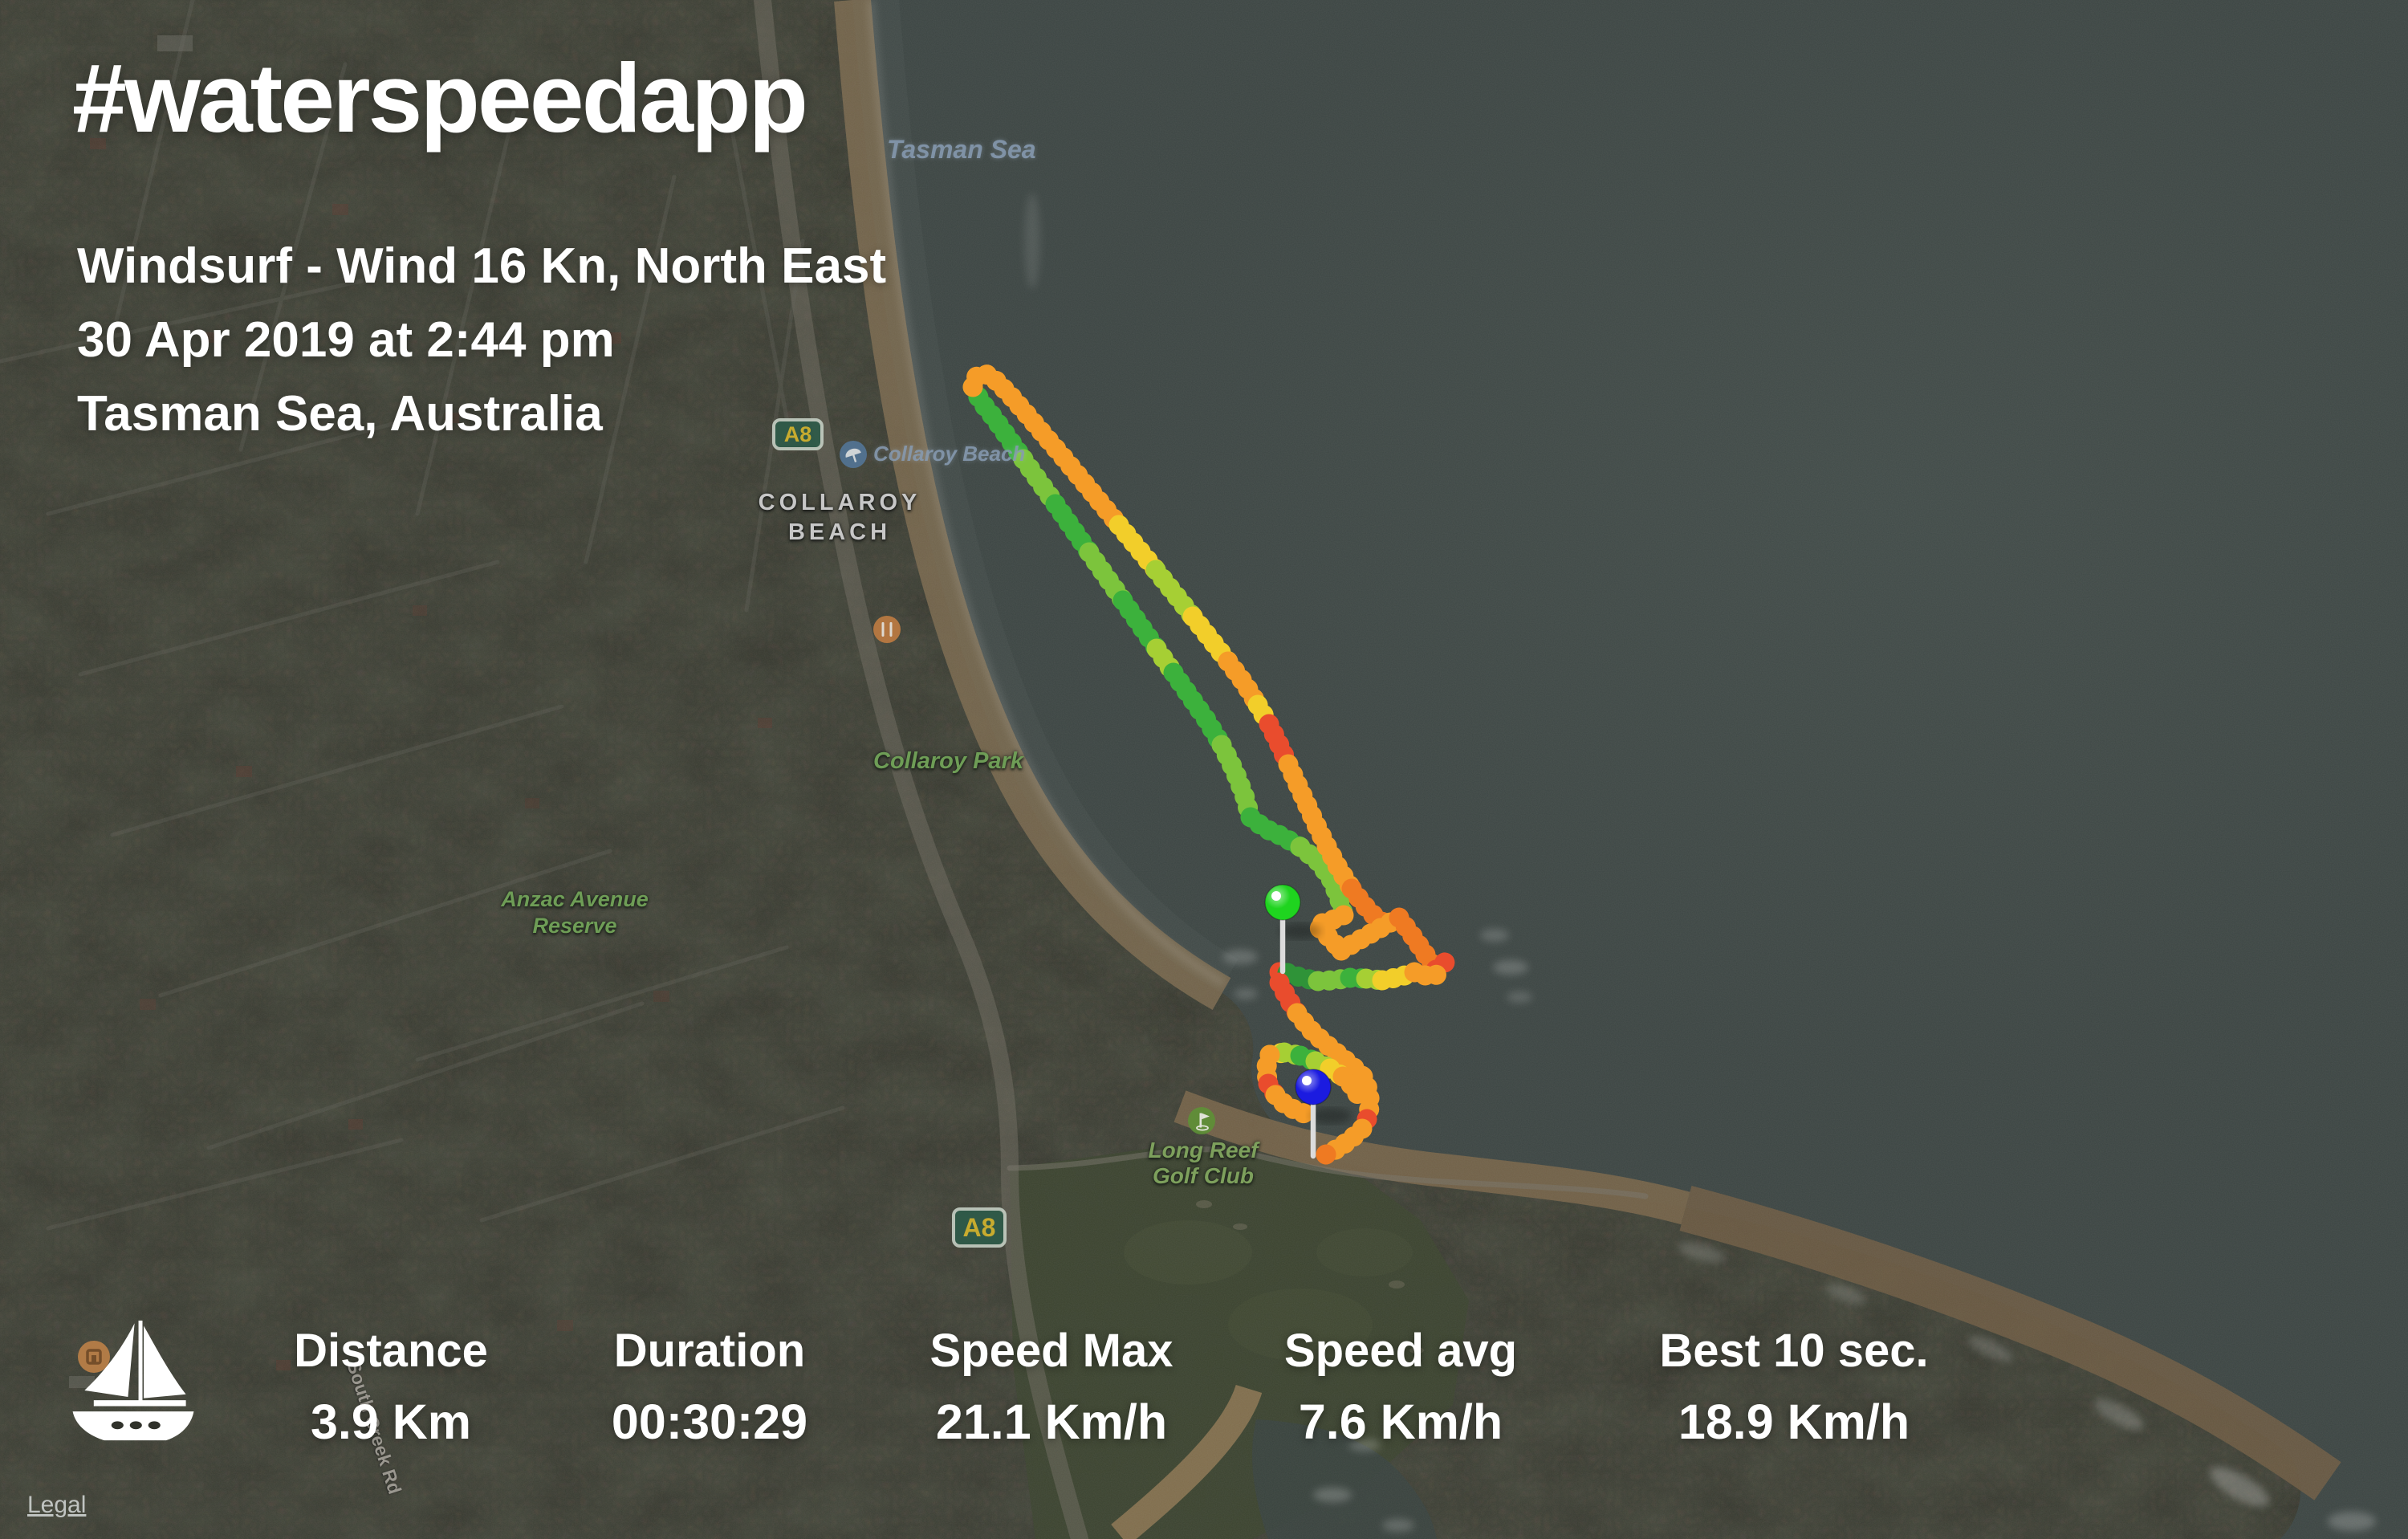 The height and width of the screenshot is (1539, 2408). What do you see at coordinates (798, 434) in the screenshot?
I see `route-shield-a8-north: A8` at bounding box center [798, 434].